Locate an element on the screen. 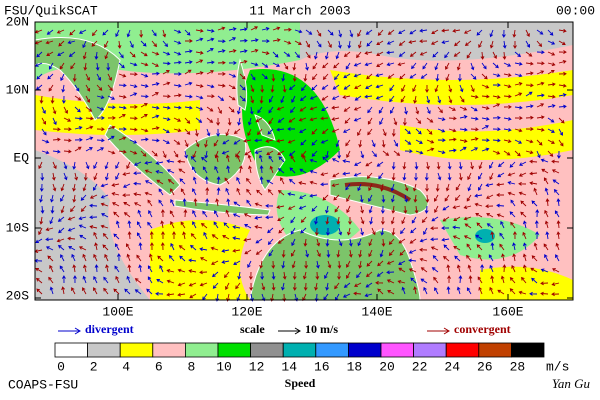 The image size is (600, 400). time: 00:00 is located at coordinates (575, 10).